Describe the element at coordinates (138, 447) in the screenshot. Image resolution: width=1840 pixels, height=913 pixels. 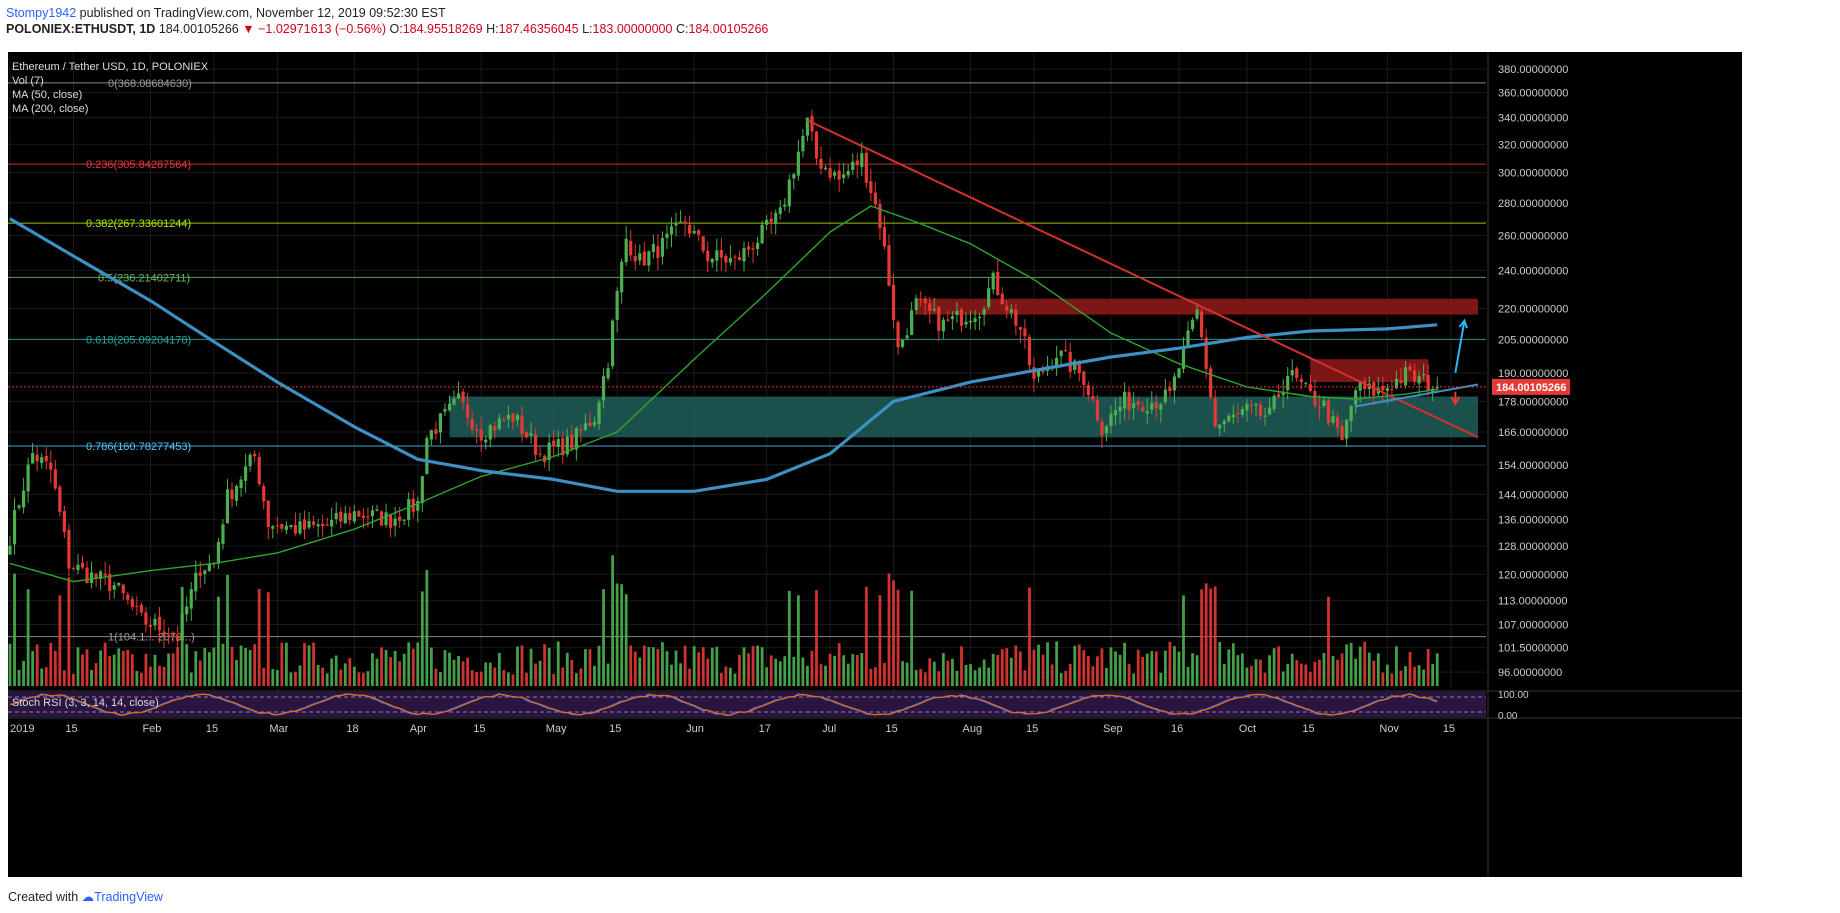
I see `fib-level-label-5: 0.786(160.78277453)` at that location.